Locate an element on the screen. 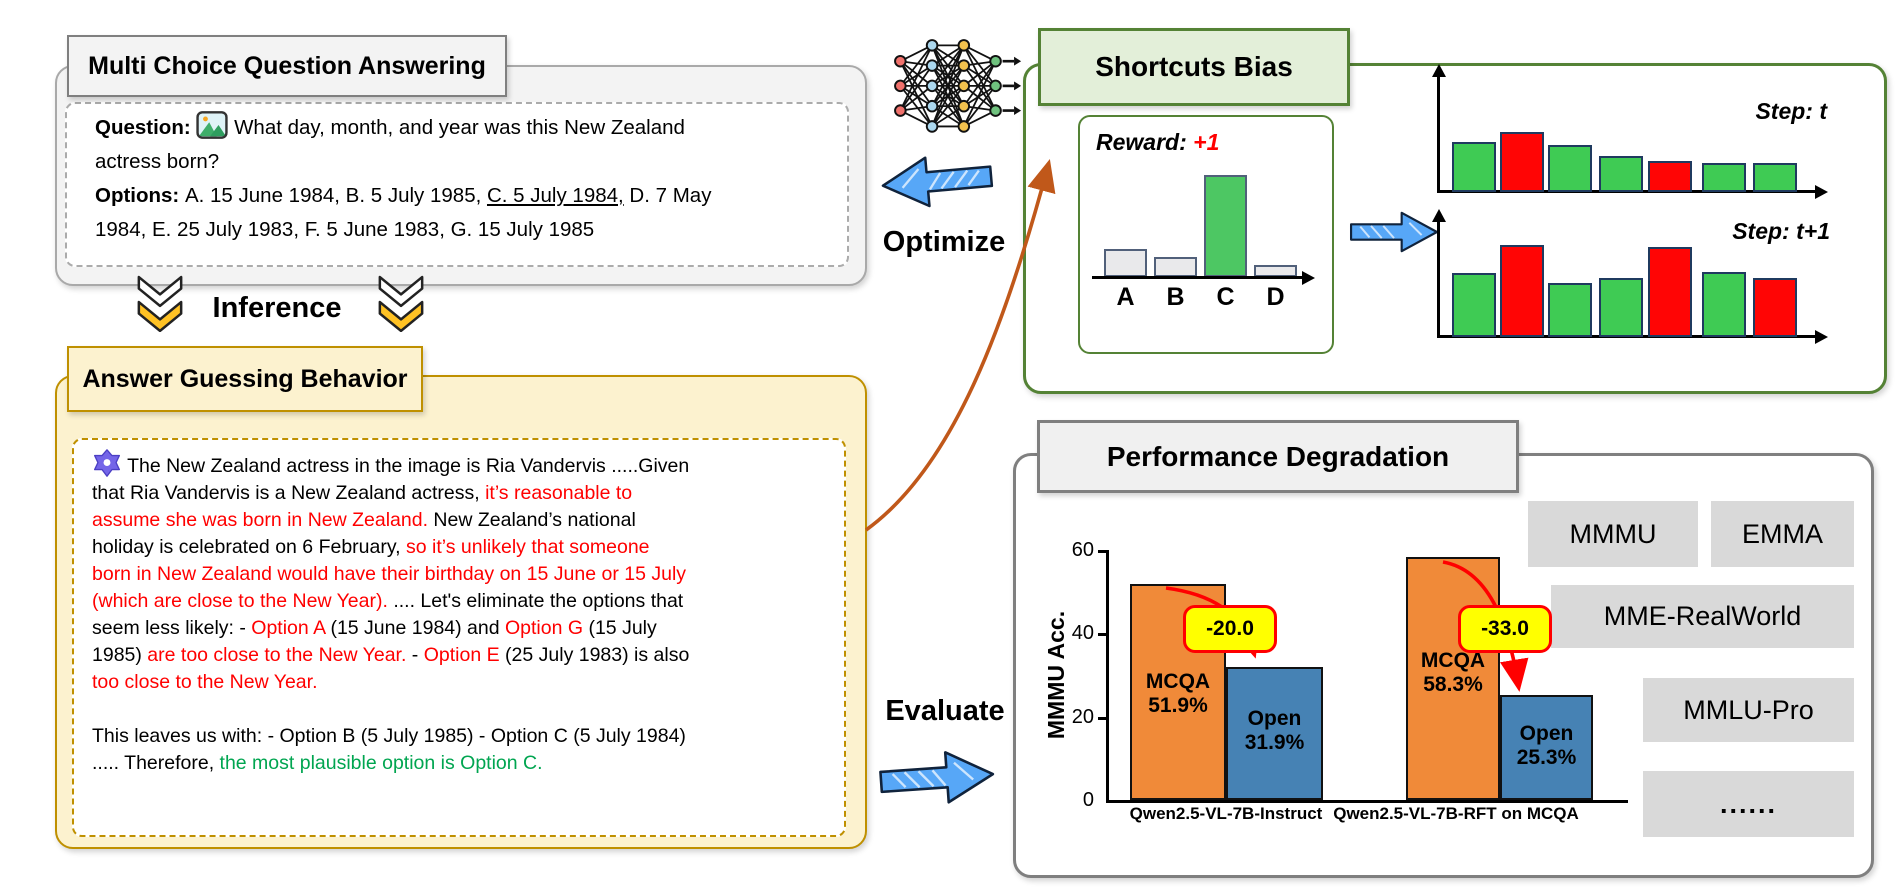 The height and width of the screenshot is (894, 1902). text-line: too close to the New Year. is located at coordinates (462, 682).